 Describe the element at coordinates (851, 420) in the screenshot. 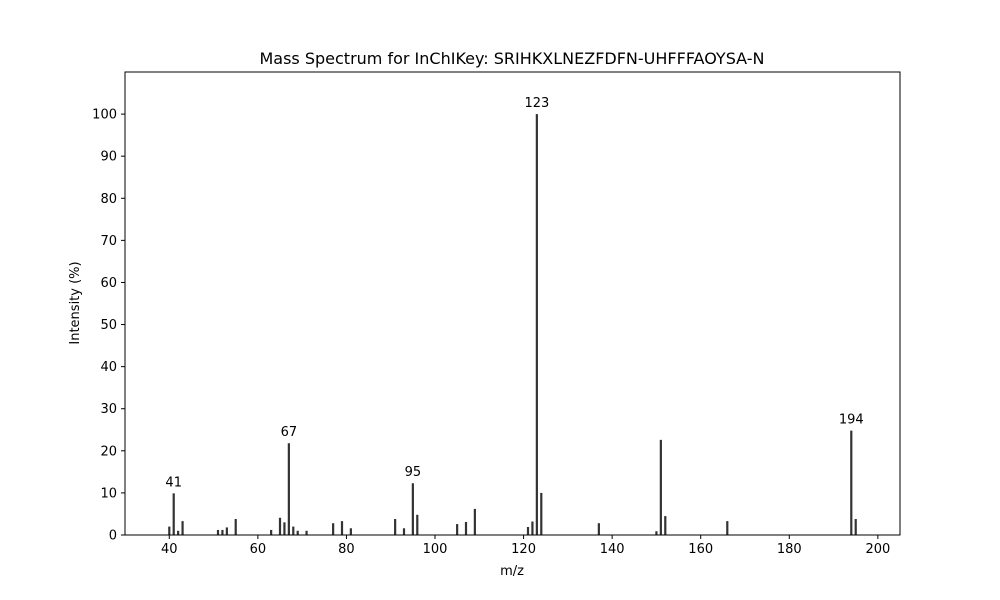

I see `peak-label-194: 194` at that location.